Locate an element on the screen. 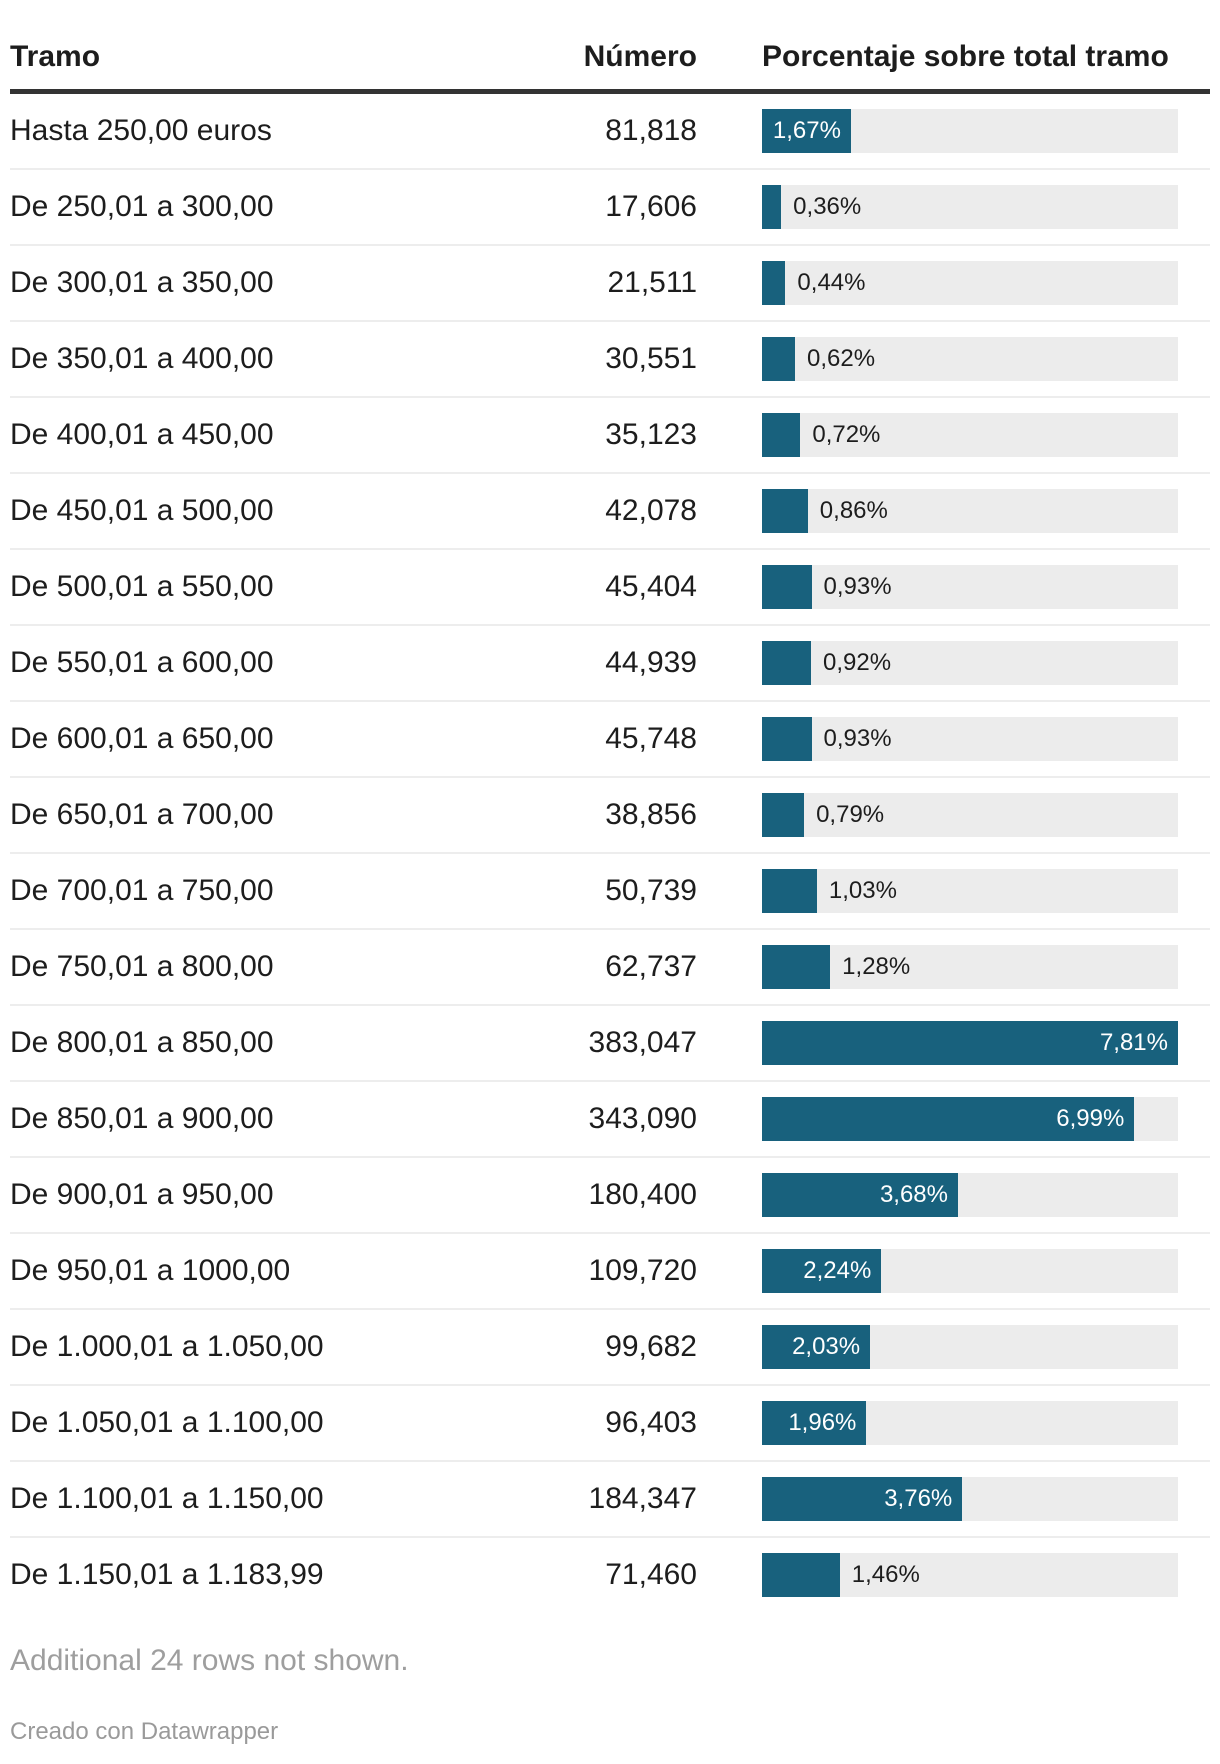 This screenshot has width=1220, height=1764. numero-cell: 45,748 is located at coordinates (651, 738).